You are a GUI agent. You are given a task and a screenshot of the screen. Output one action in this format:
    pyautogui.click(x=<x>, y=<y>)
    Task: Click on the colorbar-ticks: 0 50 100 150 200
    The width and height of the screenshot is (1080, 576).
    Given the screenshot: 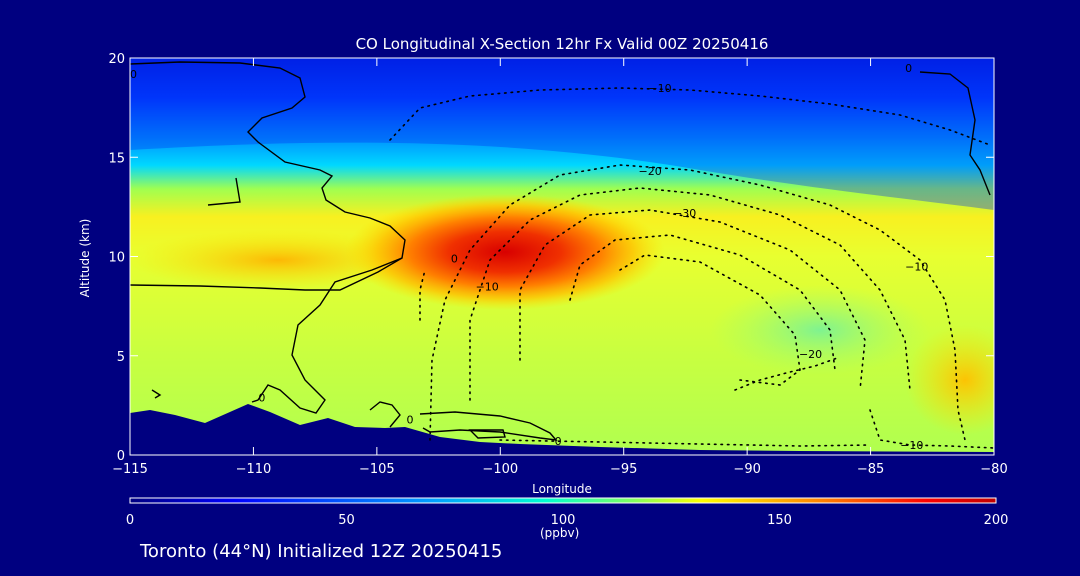 What is the action you would take?
    pyautogui.click(x=567, y=520)
    